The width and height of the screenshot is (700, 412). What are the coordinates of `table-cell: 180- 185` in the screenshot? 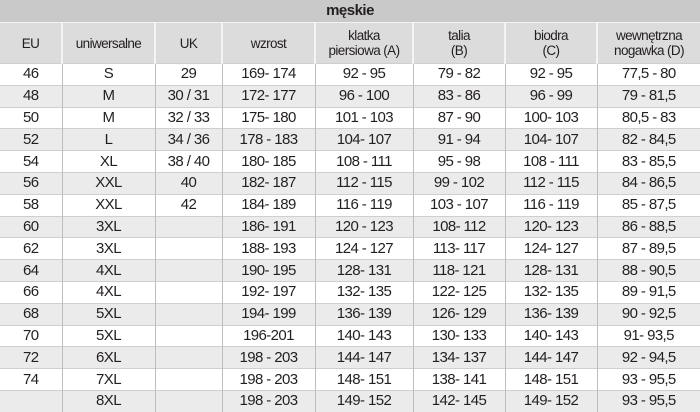 It's located at (268, 161).